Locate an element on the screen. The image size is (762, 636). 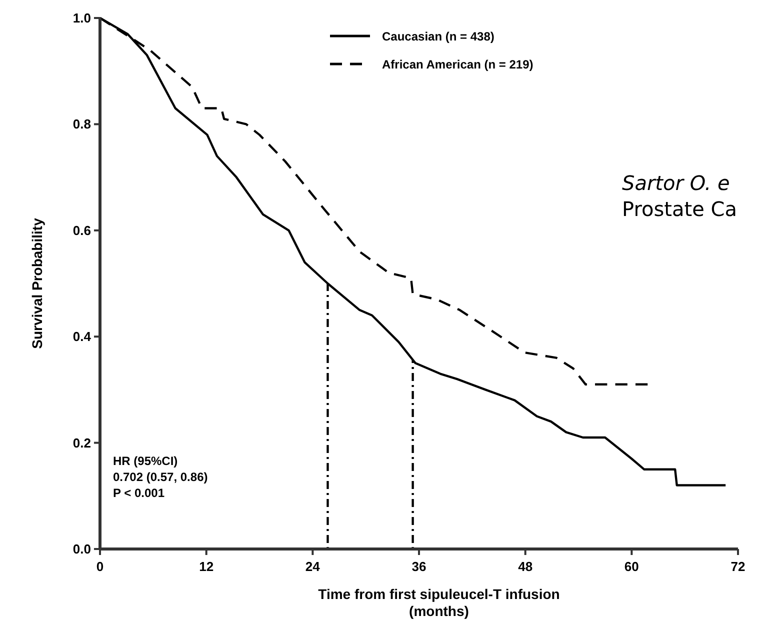
y-tick-label: 0.0 is located at coordinates (81, 549).